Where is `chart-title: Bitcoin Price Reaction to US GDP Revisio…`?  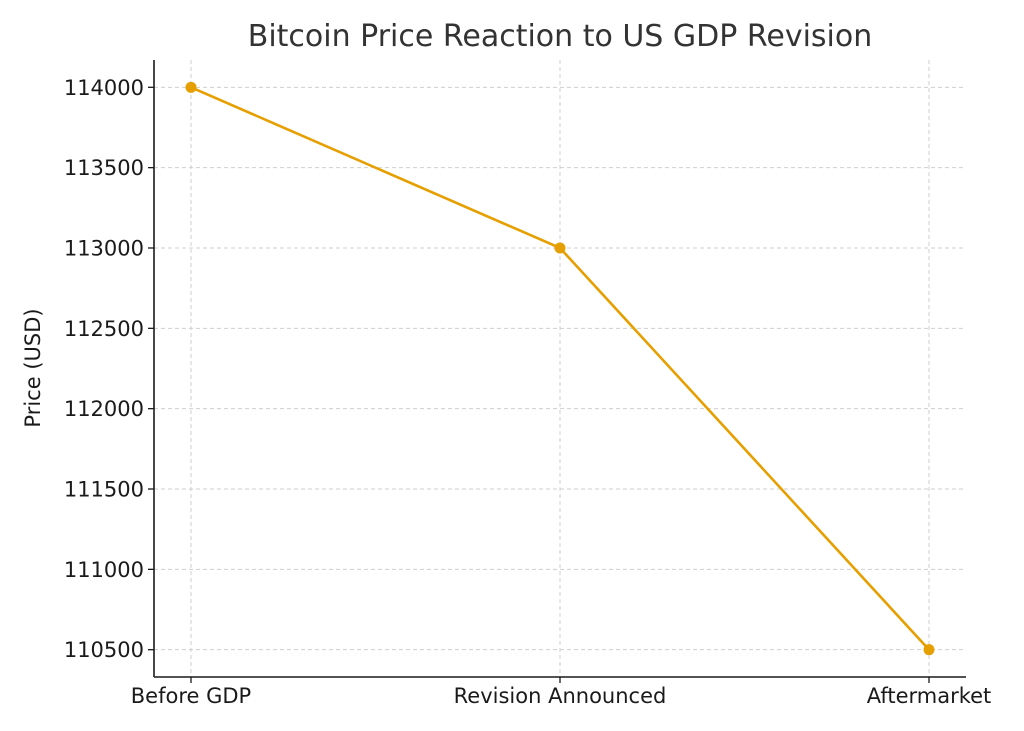
chart-title: Bitcoin Price Reaction to US GDP Revisio… is located at coordinates (560, 36).